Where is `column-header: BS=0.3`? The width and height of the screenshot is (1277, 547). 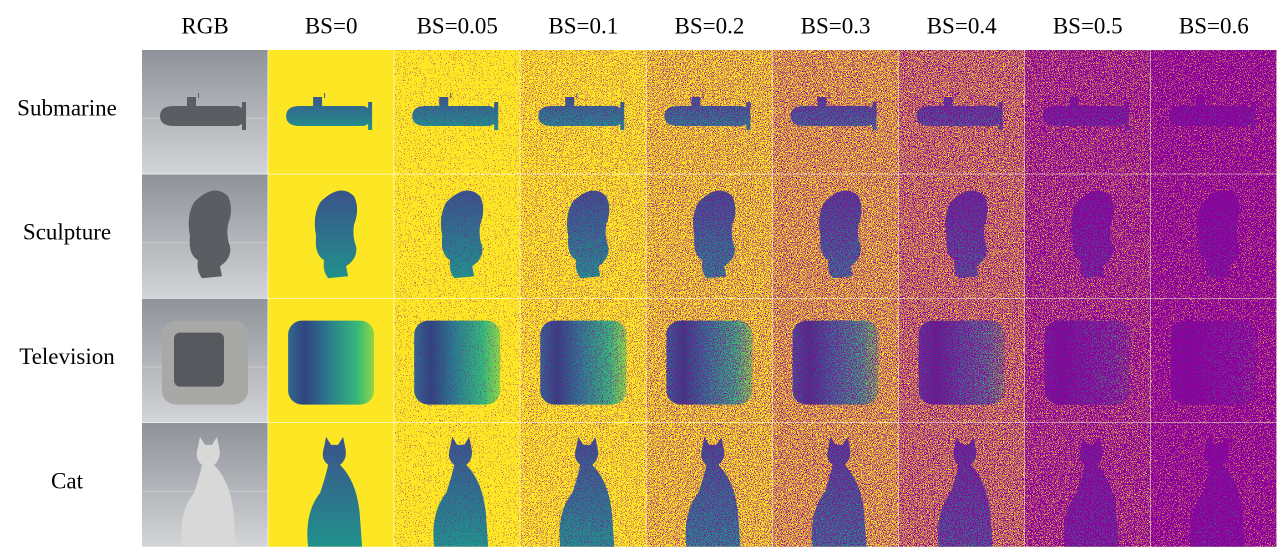 column-header: BS=0.3 is located at coordinates (836, 25).